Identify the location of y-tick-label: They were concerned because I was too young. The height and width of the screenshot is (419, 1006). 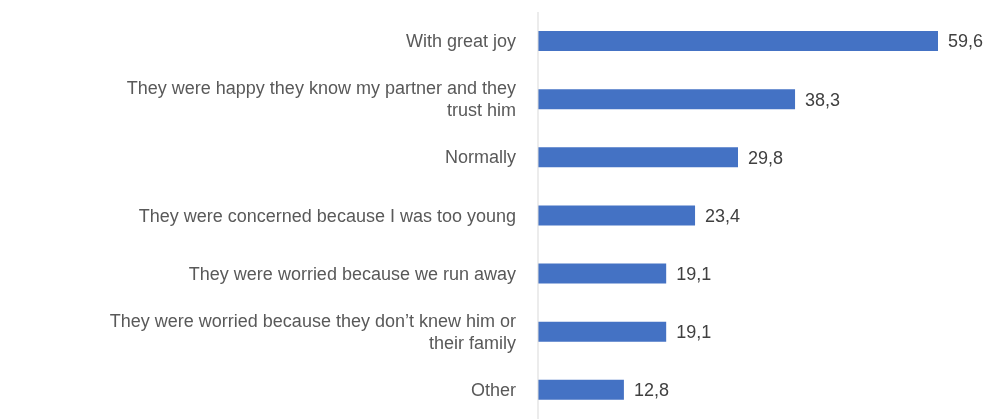
(327, 215).